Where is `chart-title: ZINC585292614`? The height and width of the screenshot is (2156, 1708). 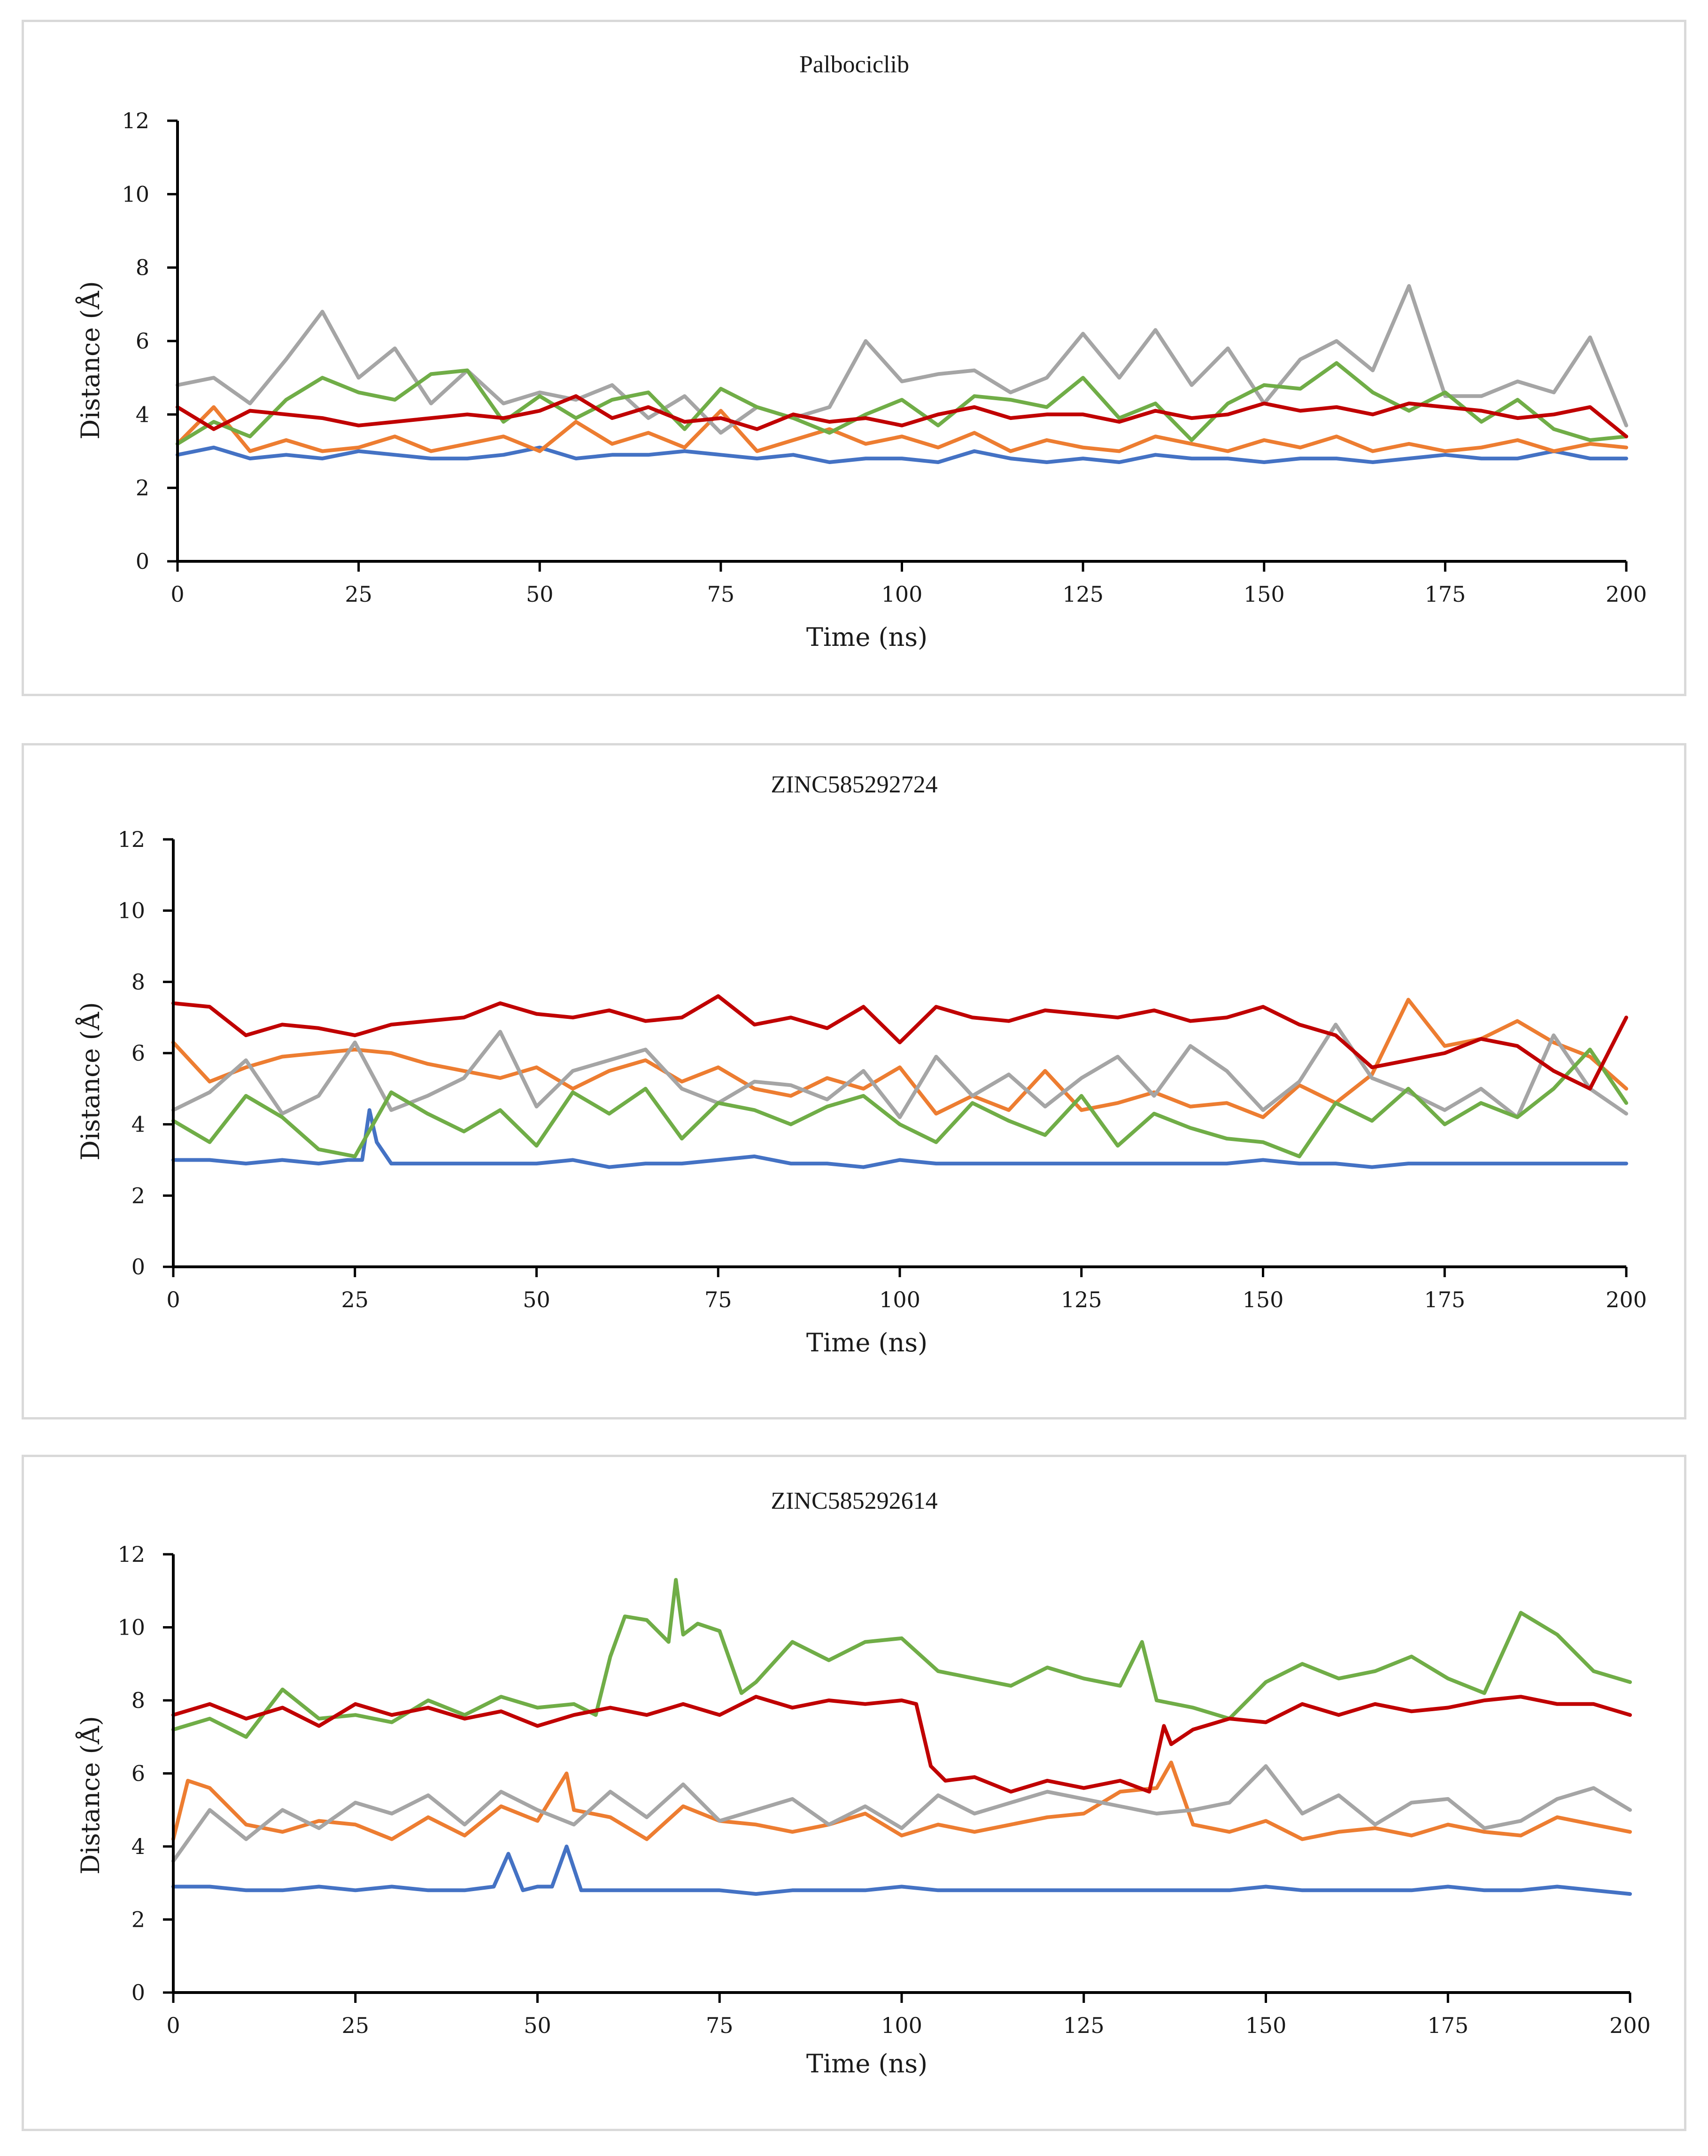
chart-title: ZINC585292614 is located at coordinates (854, 1501).